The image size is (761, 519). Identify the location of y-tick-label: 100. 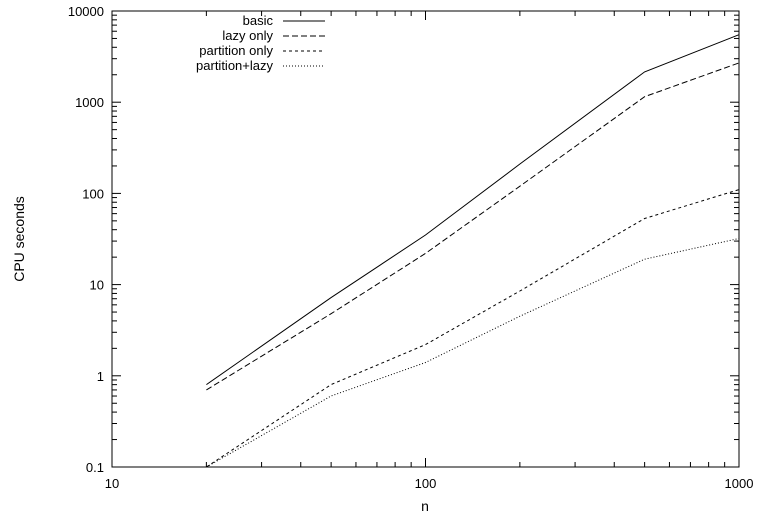
(93, 193).